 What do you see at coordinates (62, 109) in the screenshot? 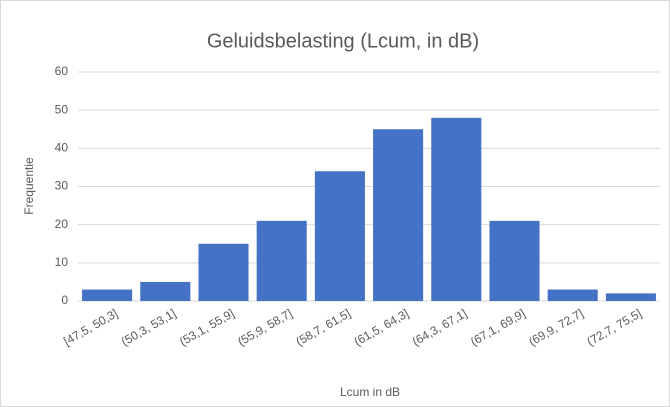
I see `y-tick-label: 50` at bounding box center [62, 109].